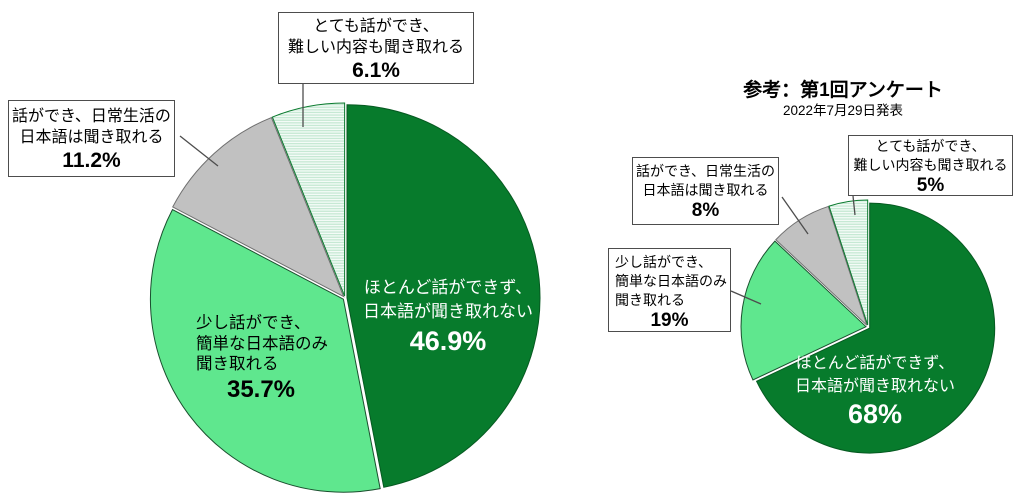 The image size is (1024, 503). What do you see at coordinates (261, 389) in the screenshot?
I see `slice-label-value: 35.7%` at bounding box center [261, 389].